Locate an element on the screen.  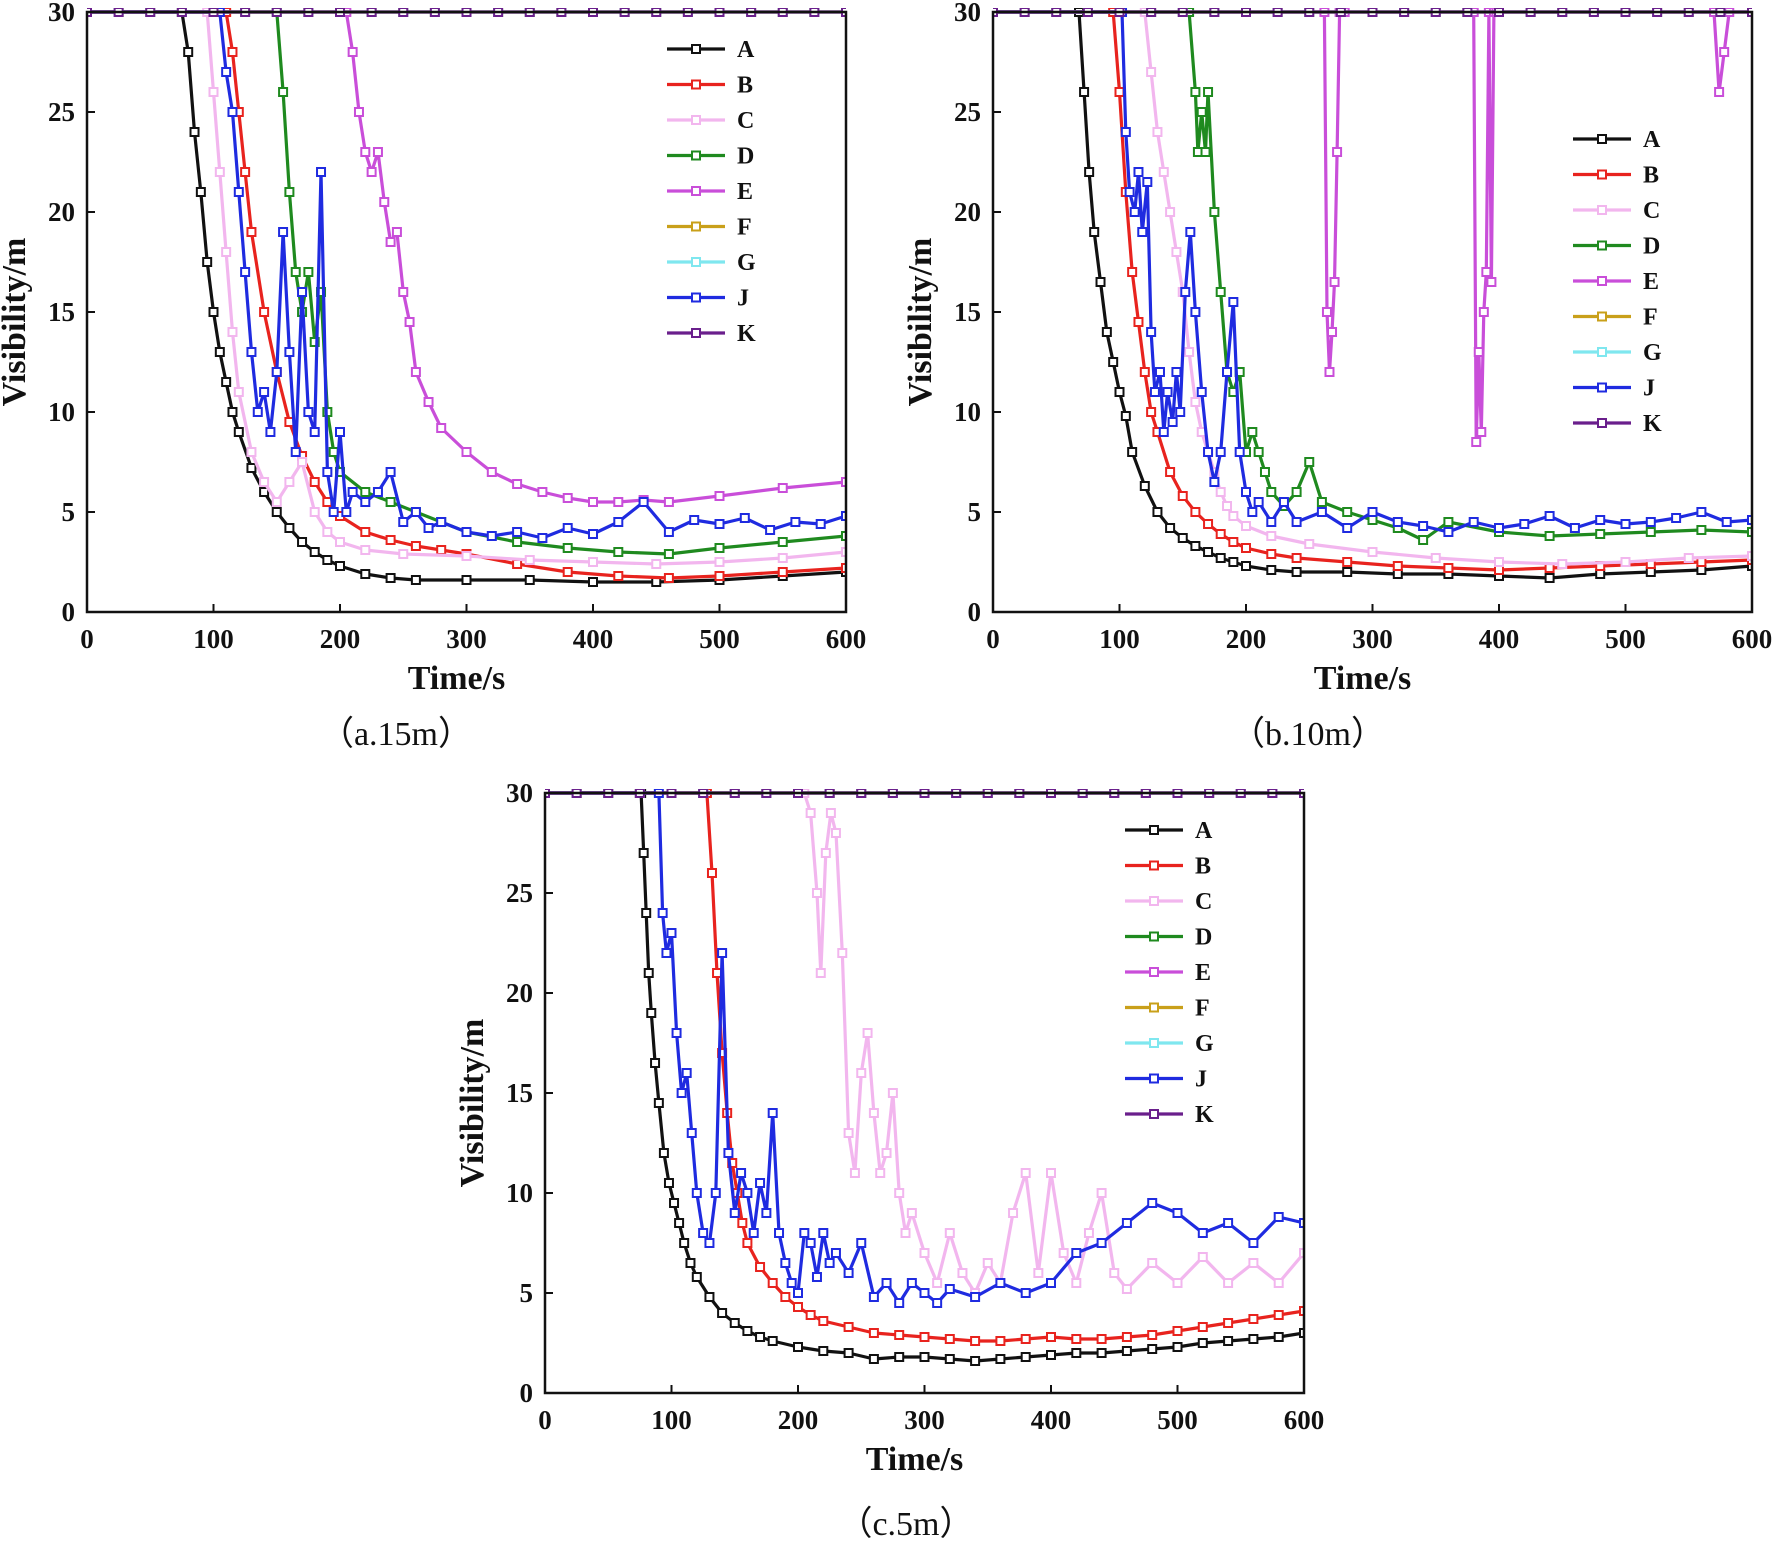
series-J-line is located at coordinates (924, 1048).